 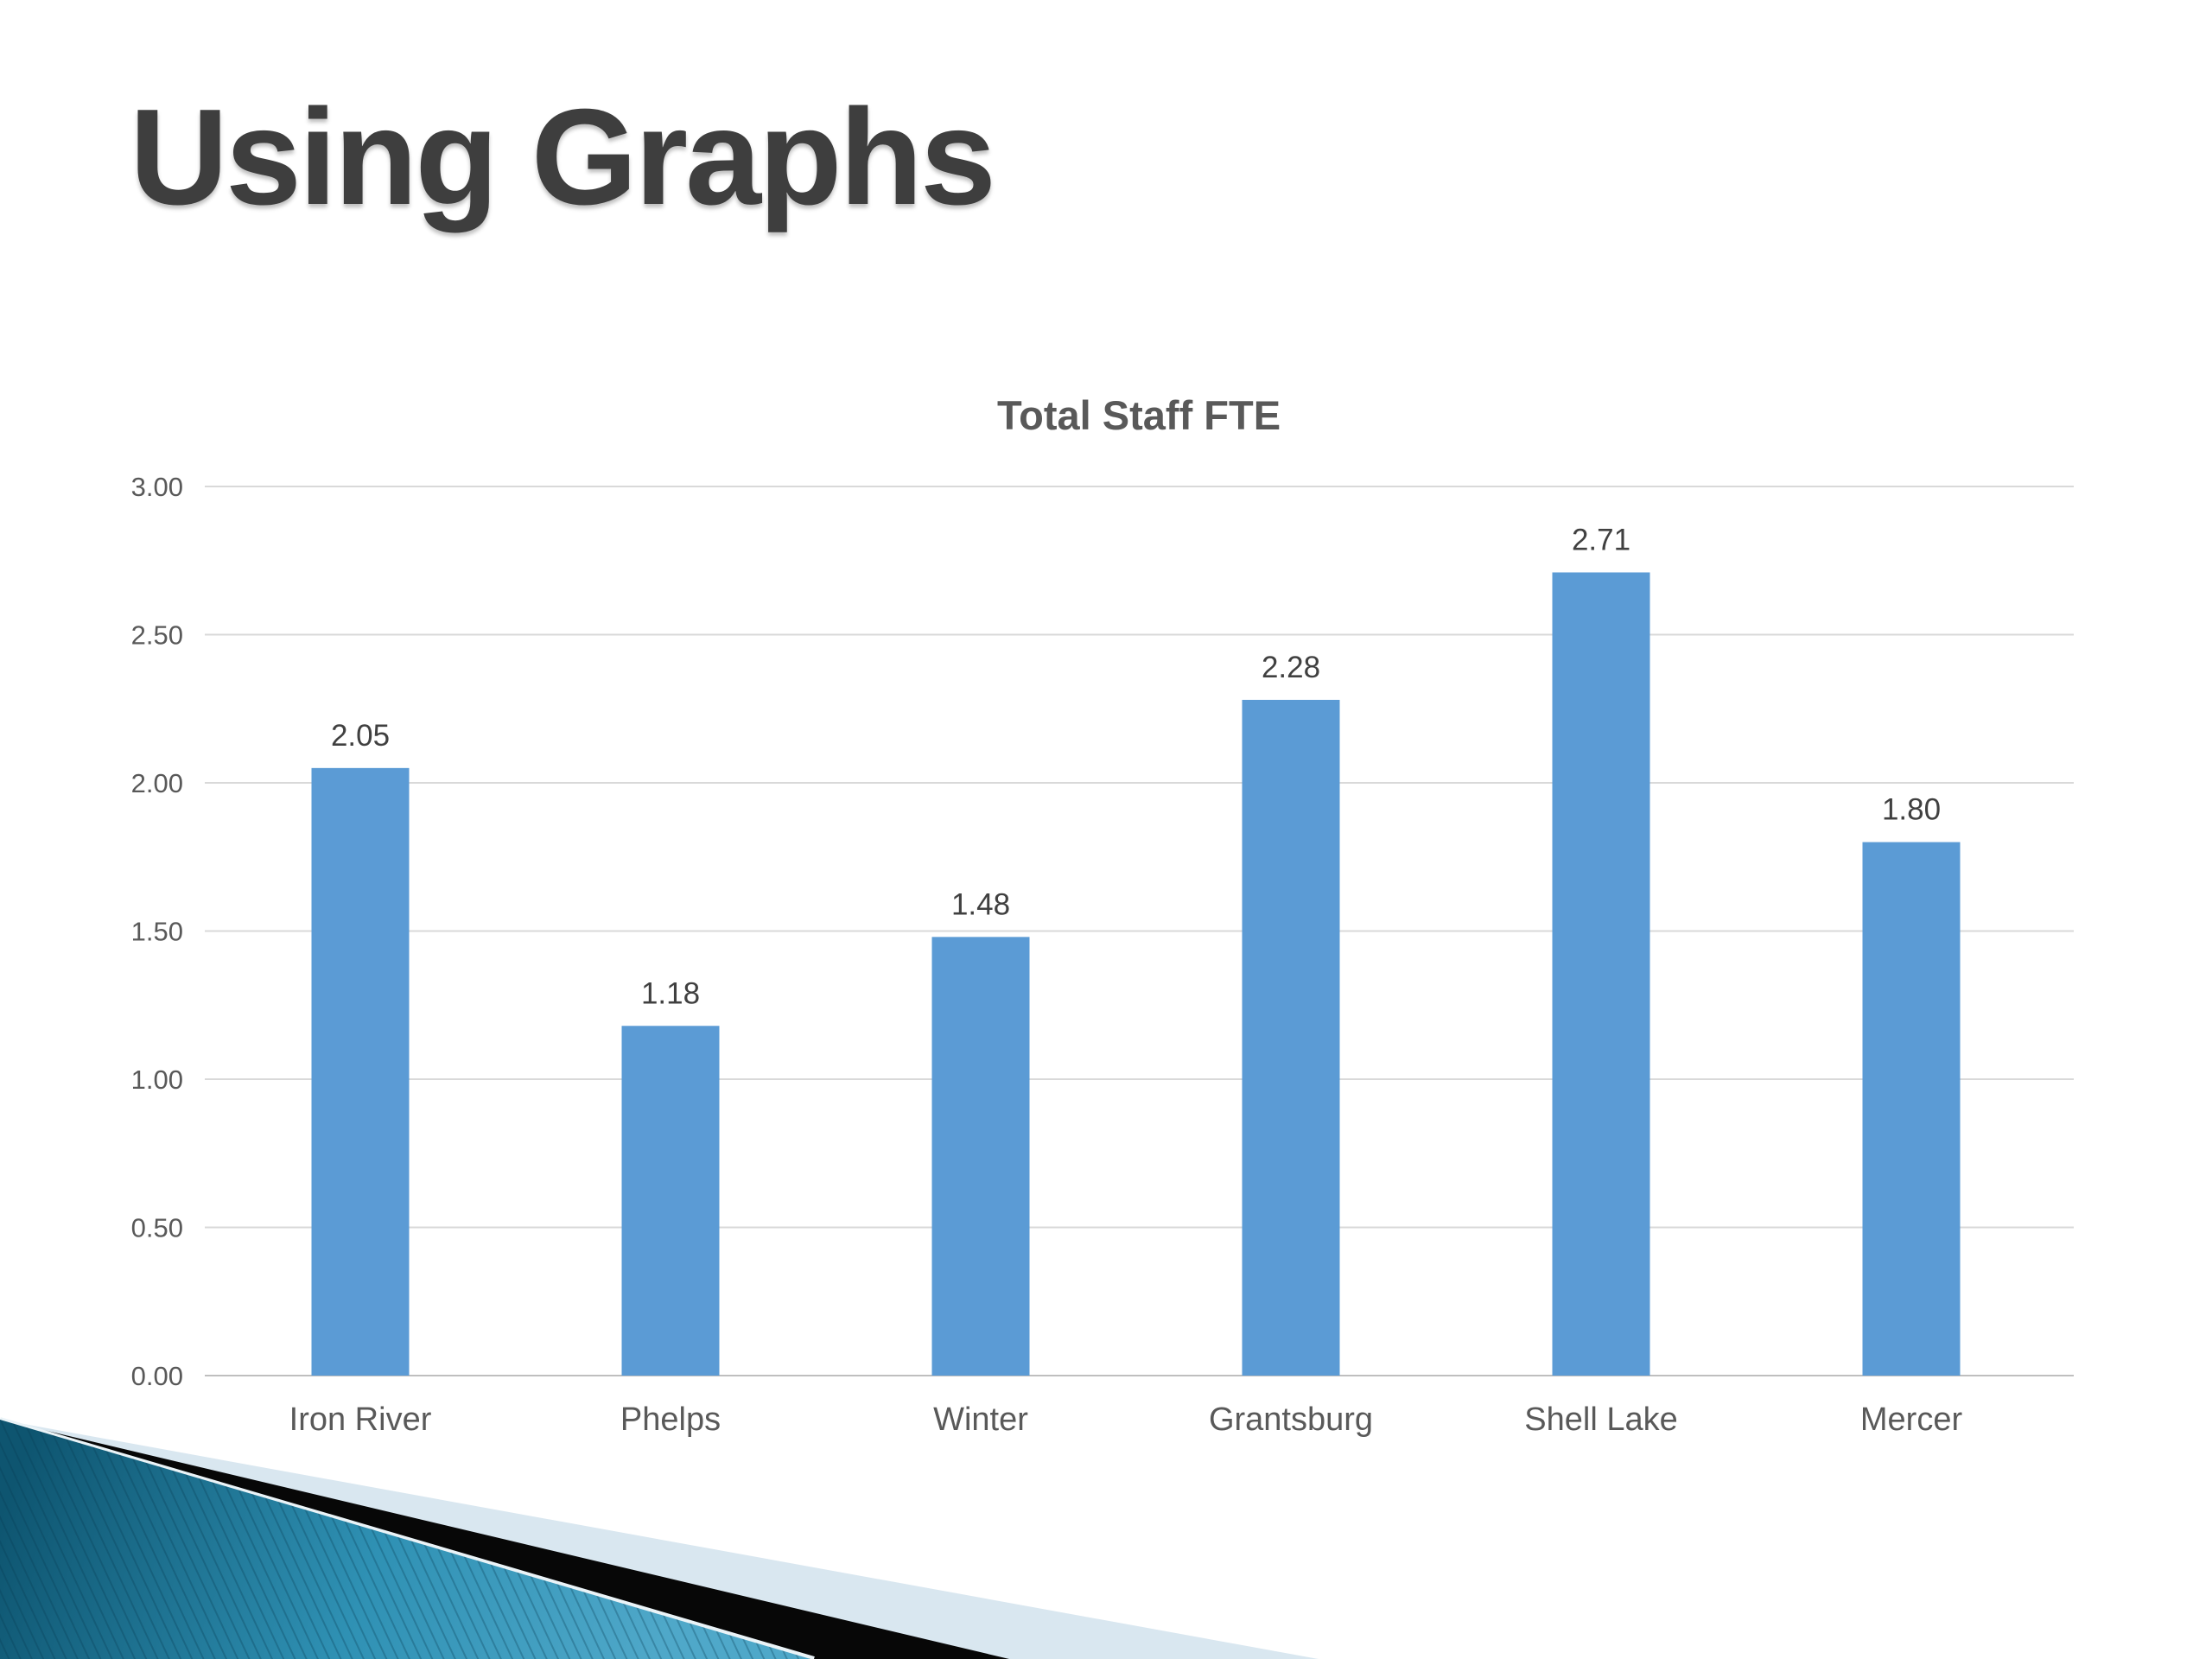 What do you see at coordinates (405, 1539) in the screenshot?
I see `teal-pinstripe-overlay` at bounding box center [405, 1539].